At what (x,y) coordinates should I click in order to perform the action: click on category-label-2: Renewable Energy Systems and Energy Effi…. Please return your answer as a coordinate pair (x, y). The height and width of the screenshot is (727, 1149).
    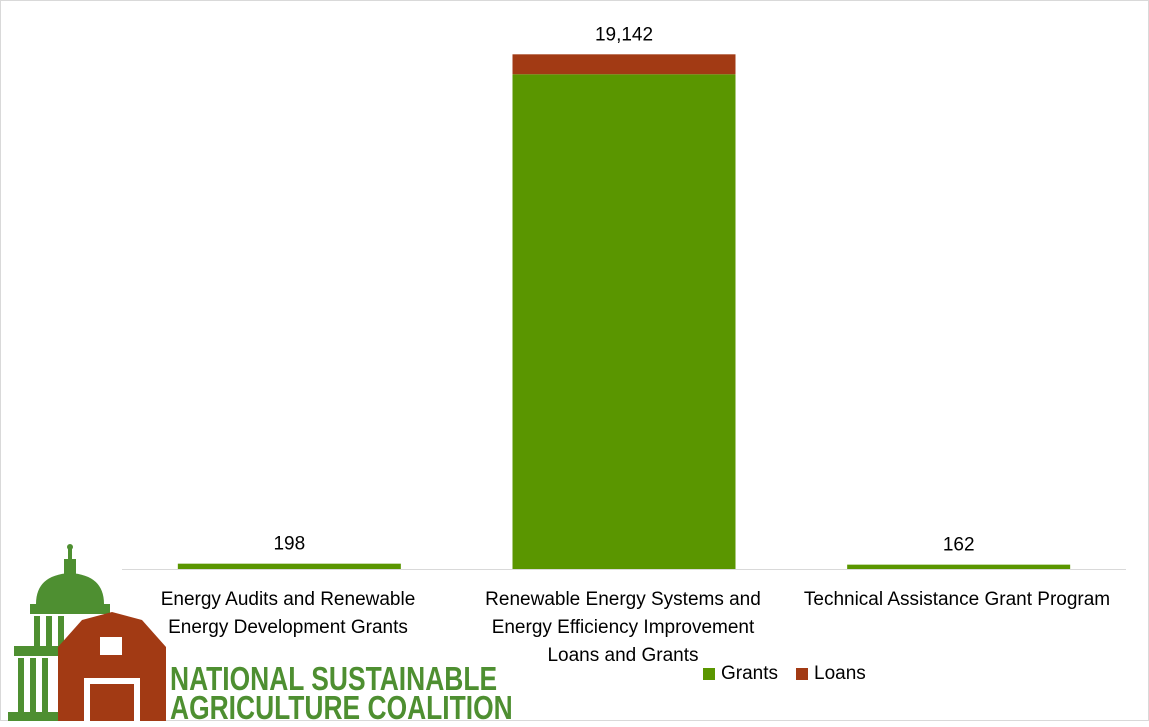
    Looking at the image, I should click on (623, 627).